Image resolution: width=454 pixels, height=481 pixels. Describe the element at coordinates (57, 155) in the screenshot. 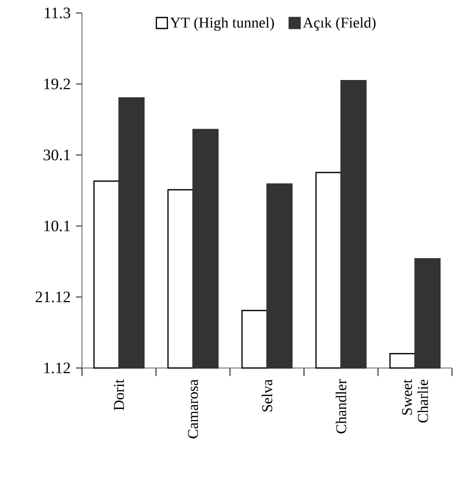

I see `text: 30.1` at that location.